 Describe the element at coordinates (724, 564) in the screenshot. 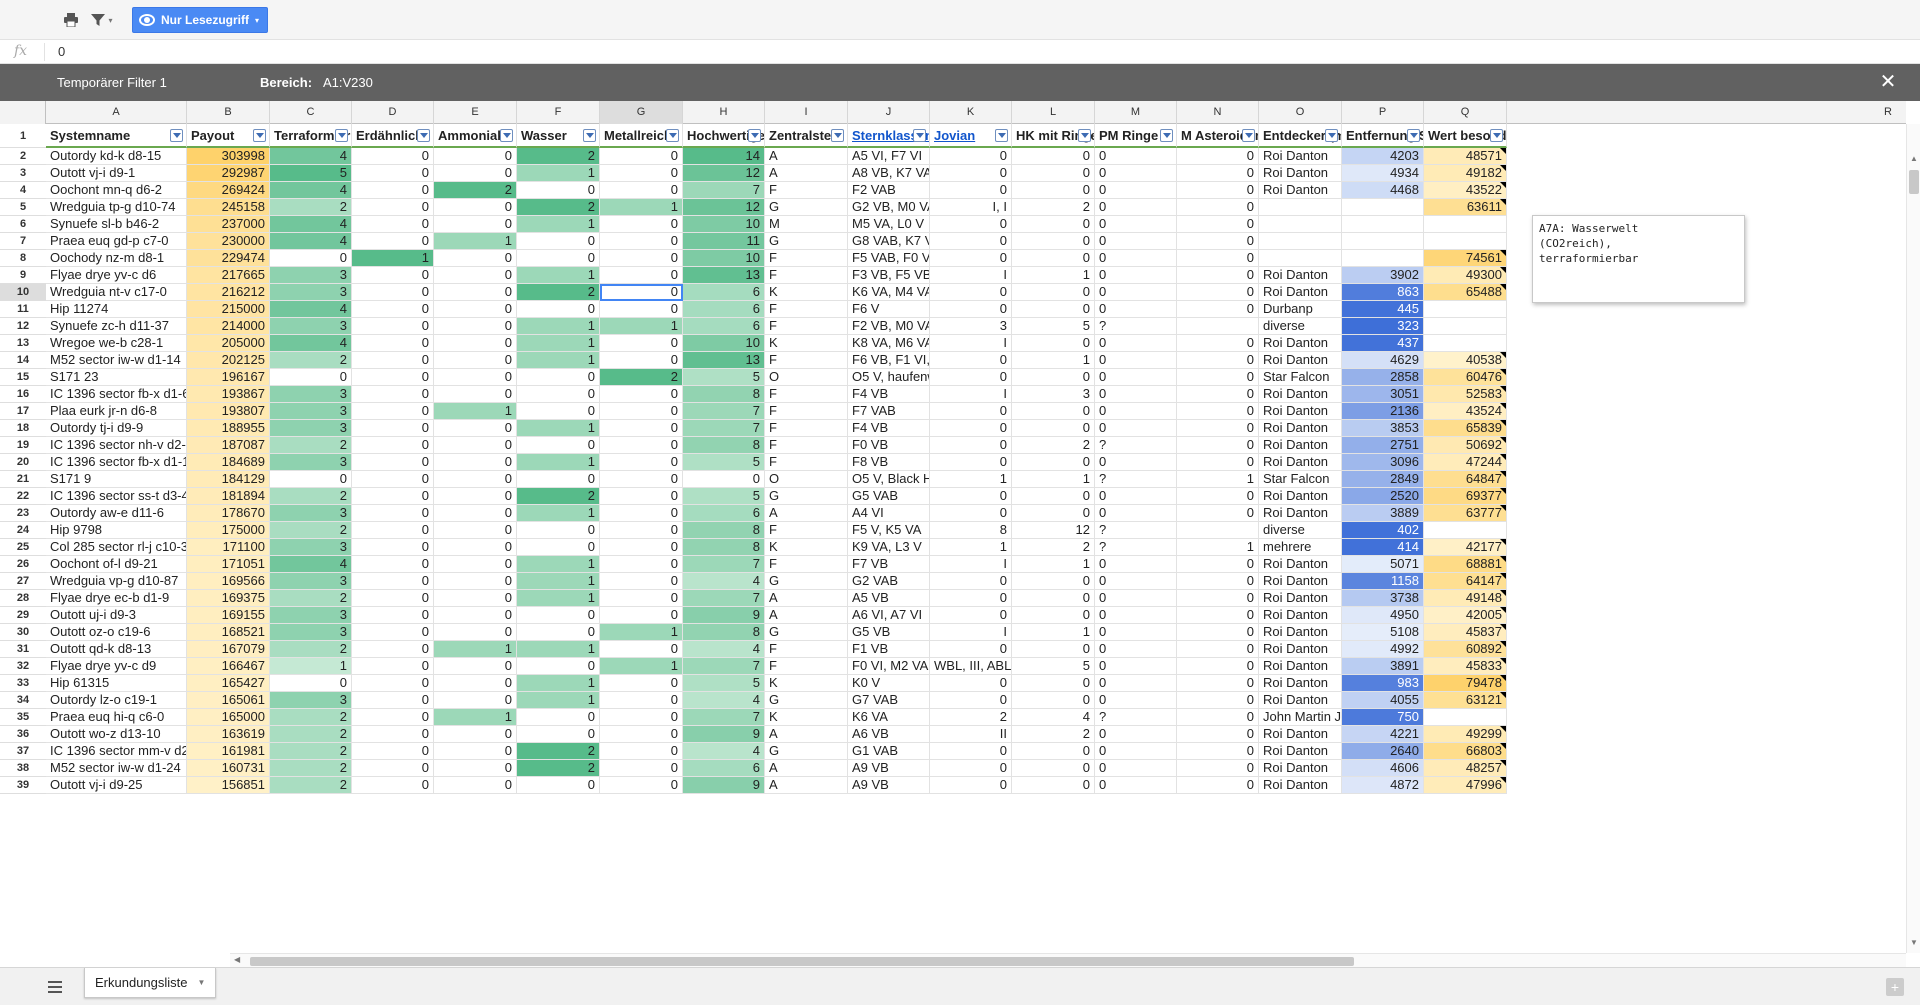

I see `cell-H: 7` at that location.